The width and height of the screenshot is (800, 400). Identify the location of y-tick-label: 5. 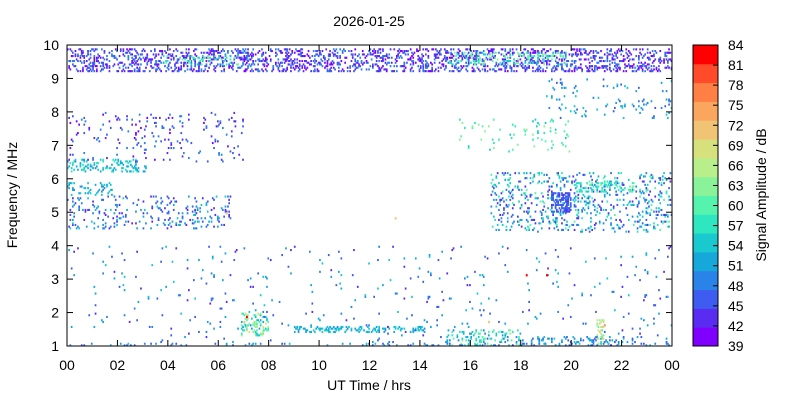
(55, 212).